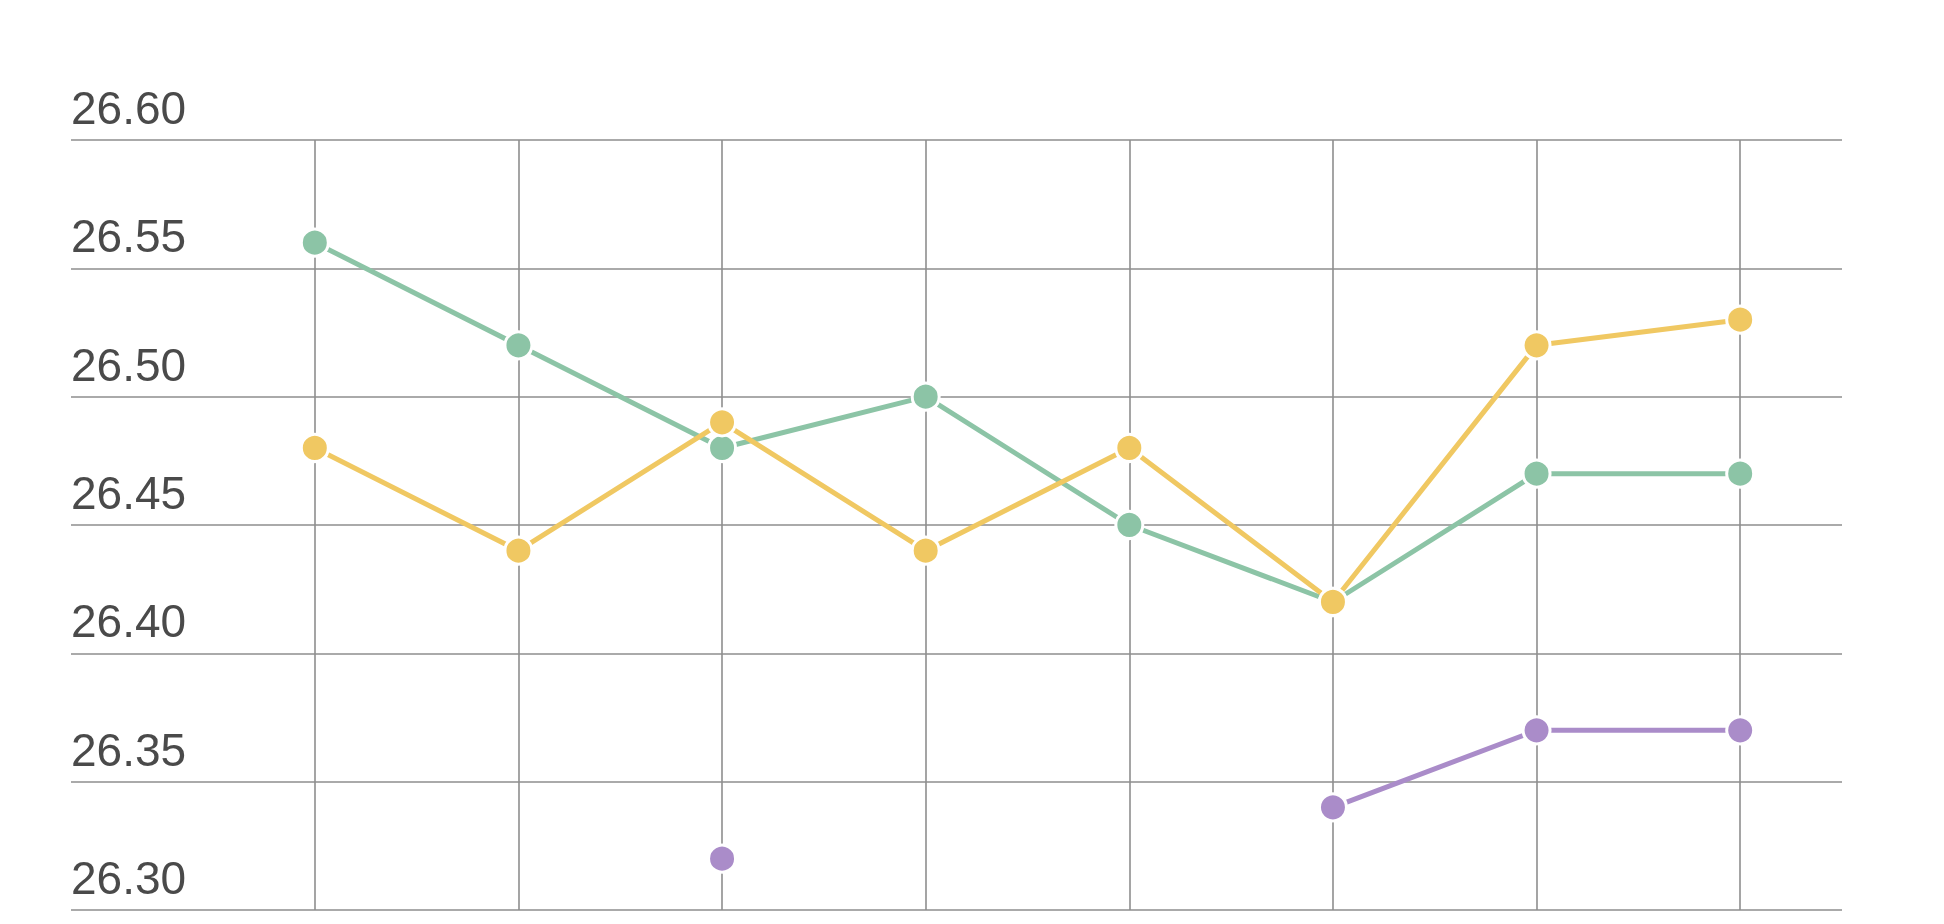 The height and width of the screenshot is (924, 1944). Describe the element at coordinates (129, 108) in the screenshot. I see `y-tick-label: 26.60` at that location.